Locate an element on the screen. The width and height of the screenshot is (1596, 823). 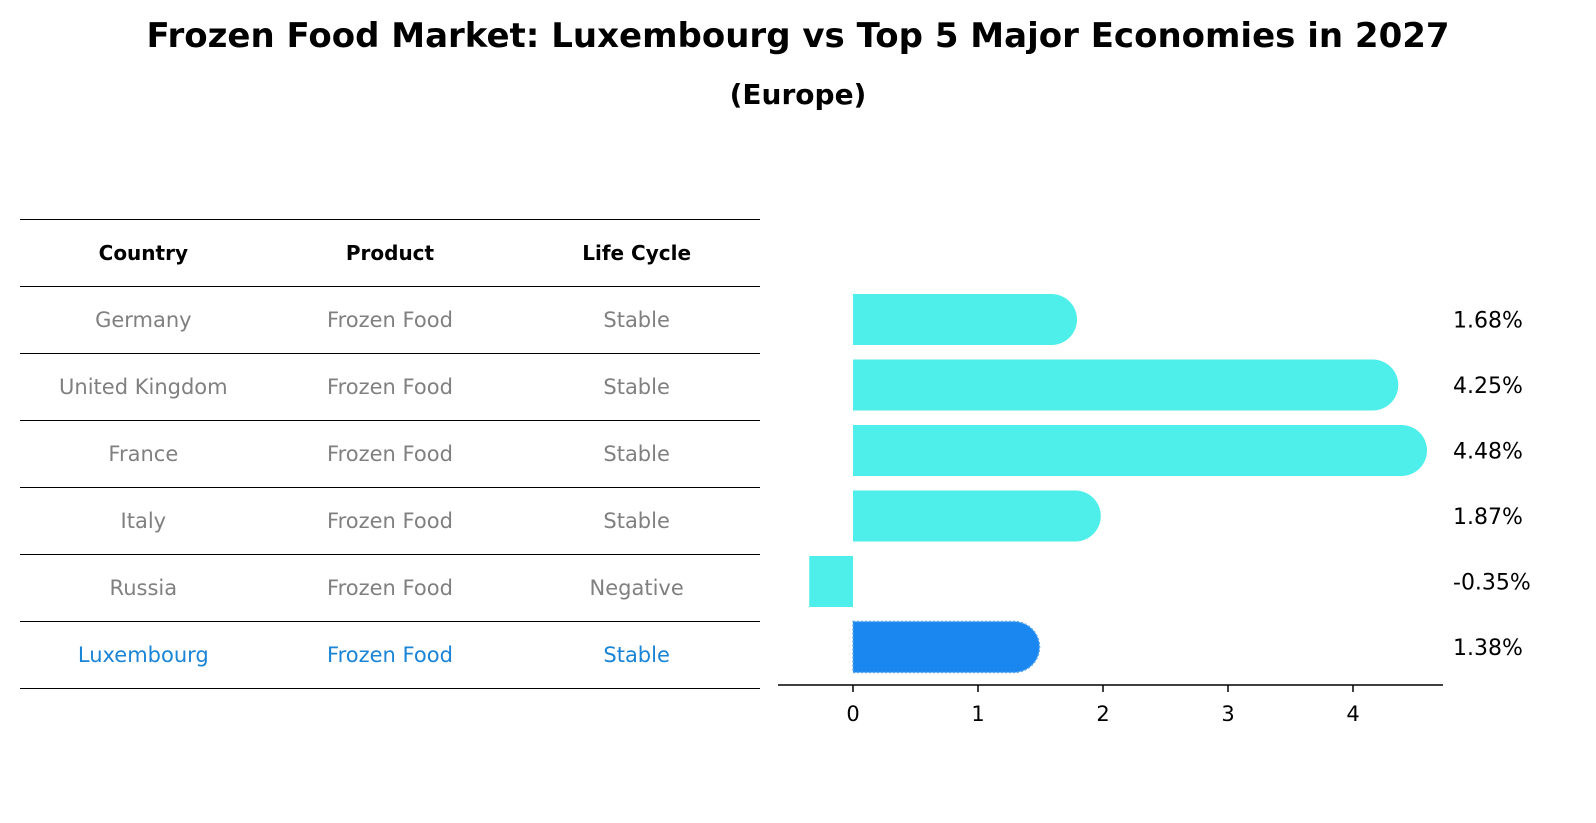
bar-italy is located at coordinates (977, 516).